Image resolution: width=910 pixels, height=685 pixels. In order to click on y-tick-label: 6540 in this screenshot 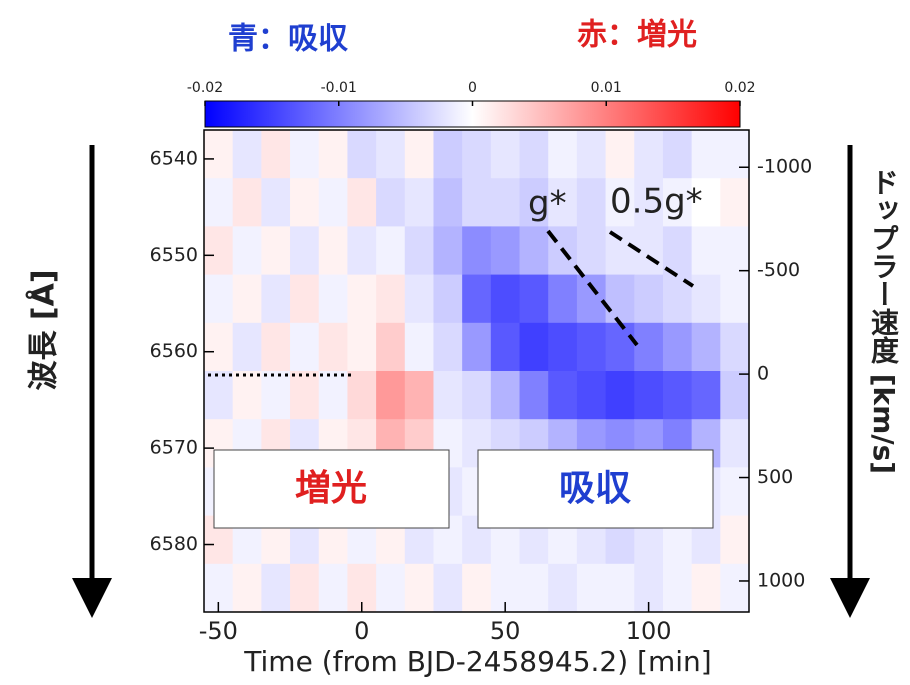, I will do `click(174, 158)`.